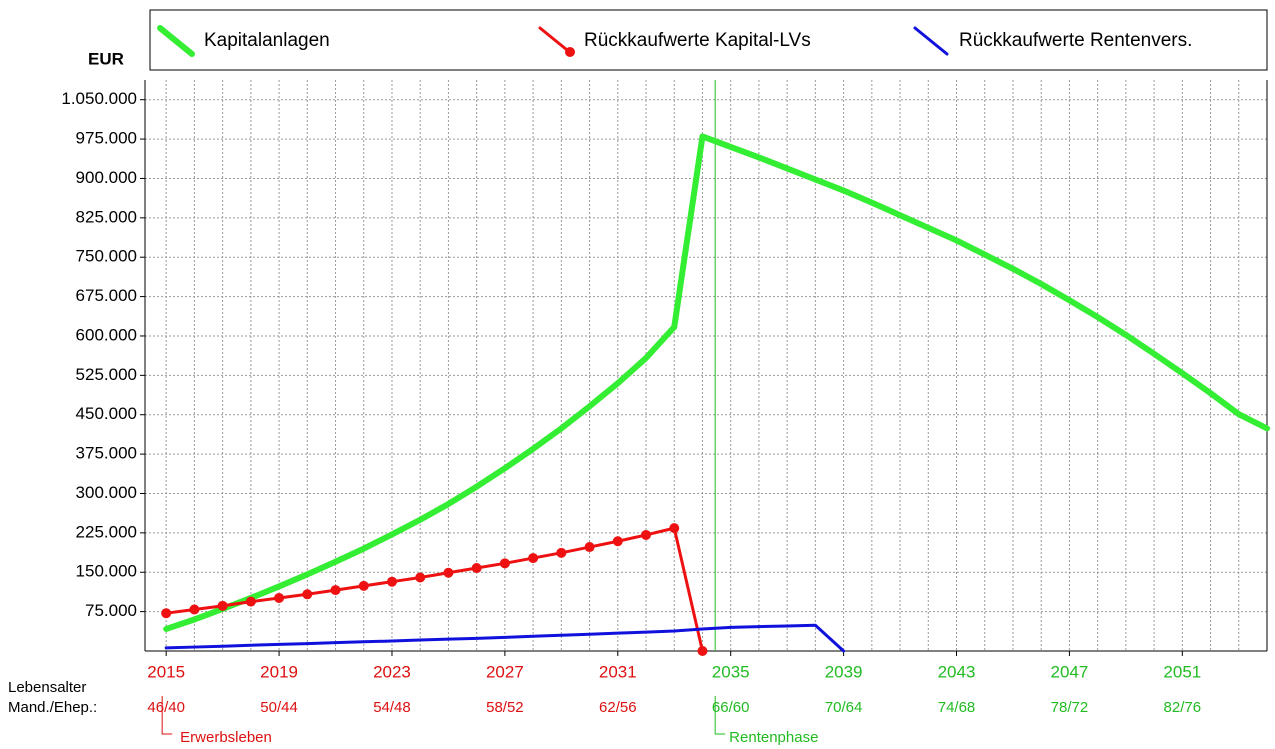 This screenshot has width=1275, height=749. What do you see at coordinates (106, 177) in the screenshot?
I see `y-tick-label: 900.000` at bounding box center [106, 177].